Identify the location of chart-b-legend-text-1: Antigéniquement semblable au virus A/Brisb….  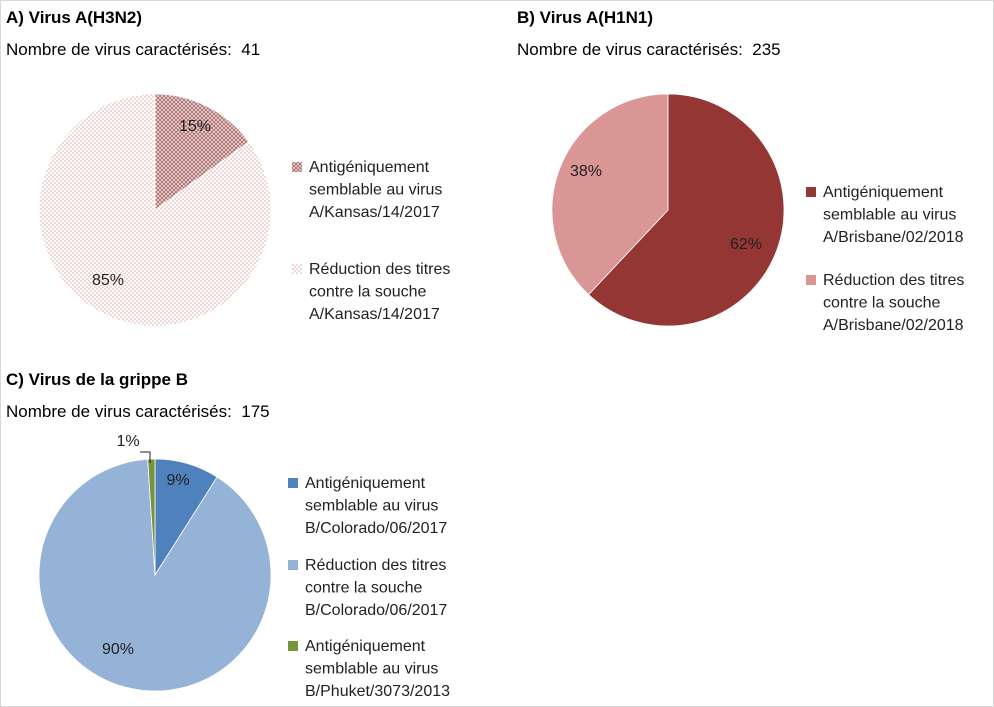
(893, 215).